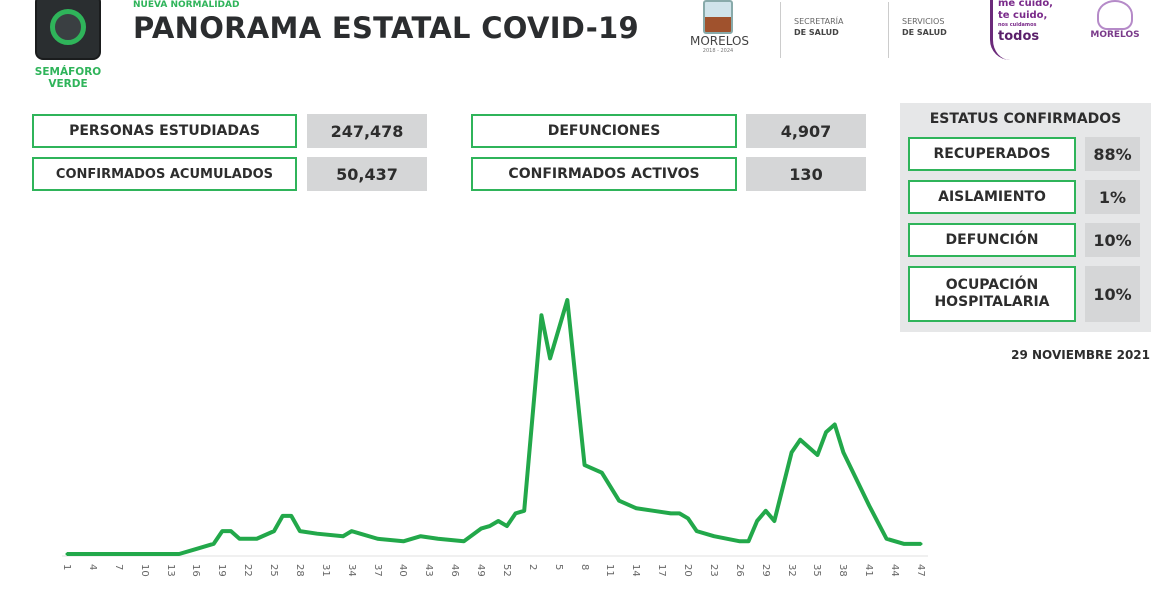 The image size is (1170, 600). I want to click on stat-label-personas-estudiadas: PERSONAS ESTUDIADAS, so click(164, 131).